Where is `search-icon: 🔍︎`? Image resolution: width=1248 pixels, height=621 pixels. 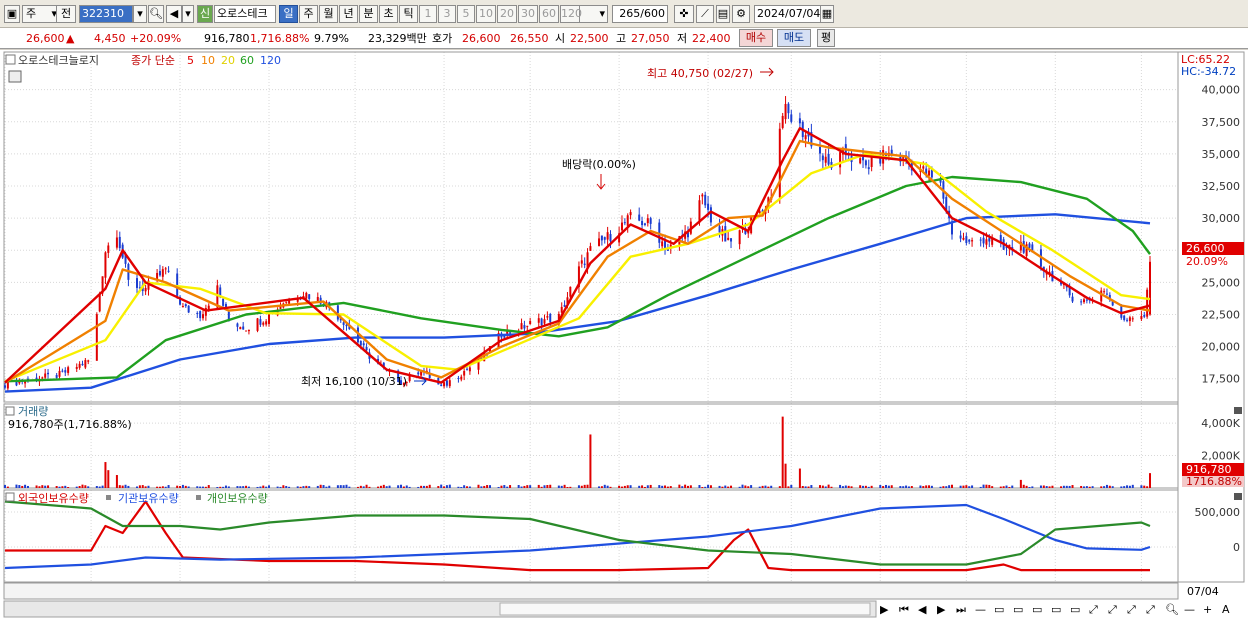 search-icon: 🔍︎ is located at coordinates (156, 14).